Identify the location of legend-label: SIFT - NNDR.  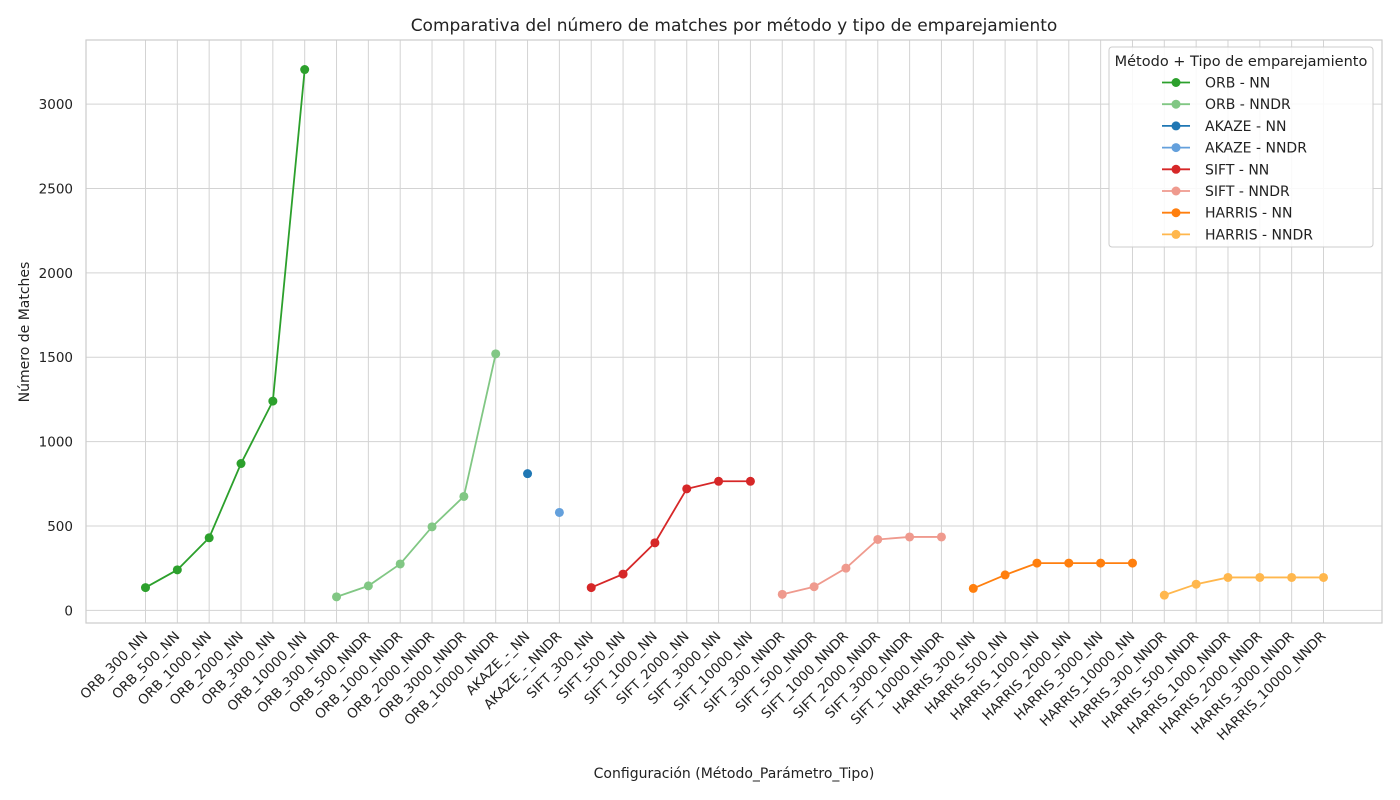
(1247, 192).